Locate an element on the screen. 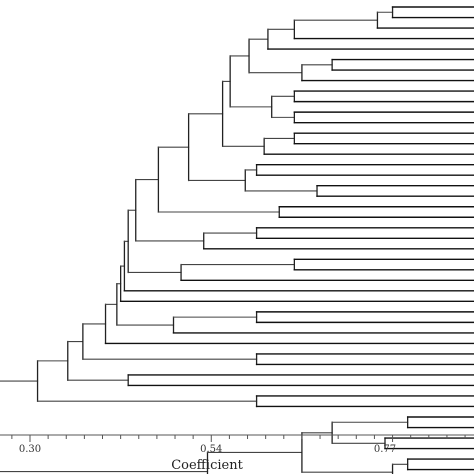  x-axis: 0.30 0.54 0.77 is located at coordinates (237, 444).